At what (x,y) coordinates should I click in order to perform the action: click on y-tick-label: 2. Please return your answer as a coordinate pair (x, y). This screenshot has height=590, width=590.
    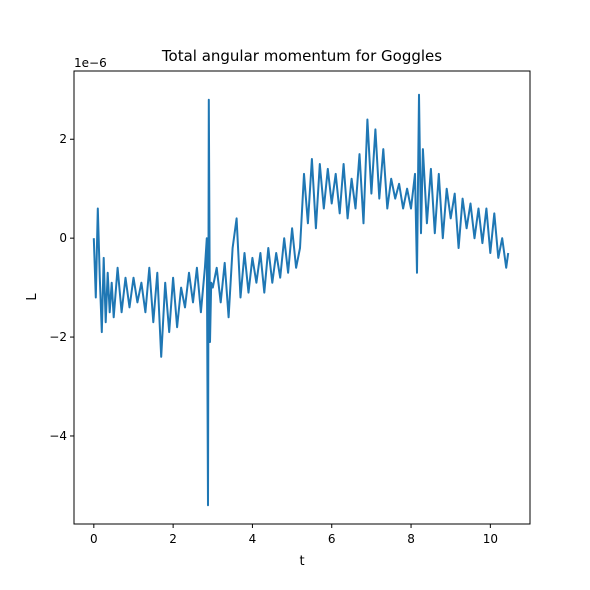
    Looking at the image, I should click on (63, 139).